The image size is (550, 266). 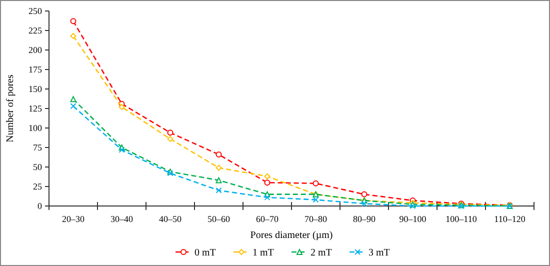 What do you see at coordinates (413, 219) in the screenshot?
I see `x-tick-label: 90–100` at bounding box center [413, 219].